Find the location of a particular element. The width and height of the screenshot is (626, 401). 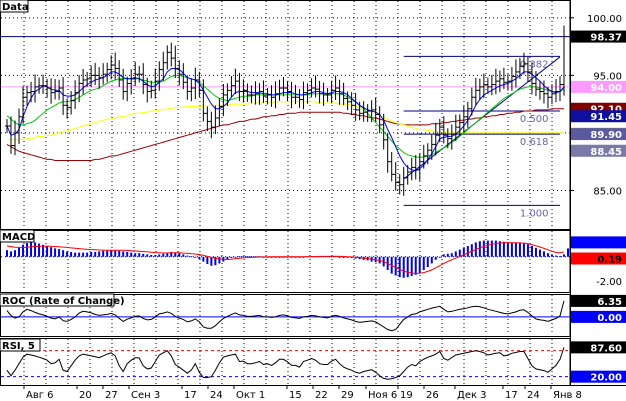

macd-pane-title-box is located at coordinates (17, 236).